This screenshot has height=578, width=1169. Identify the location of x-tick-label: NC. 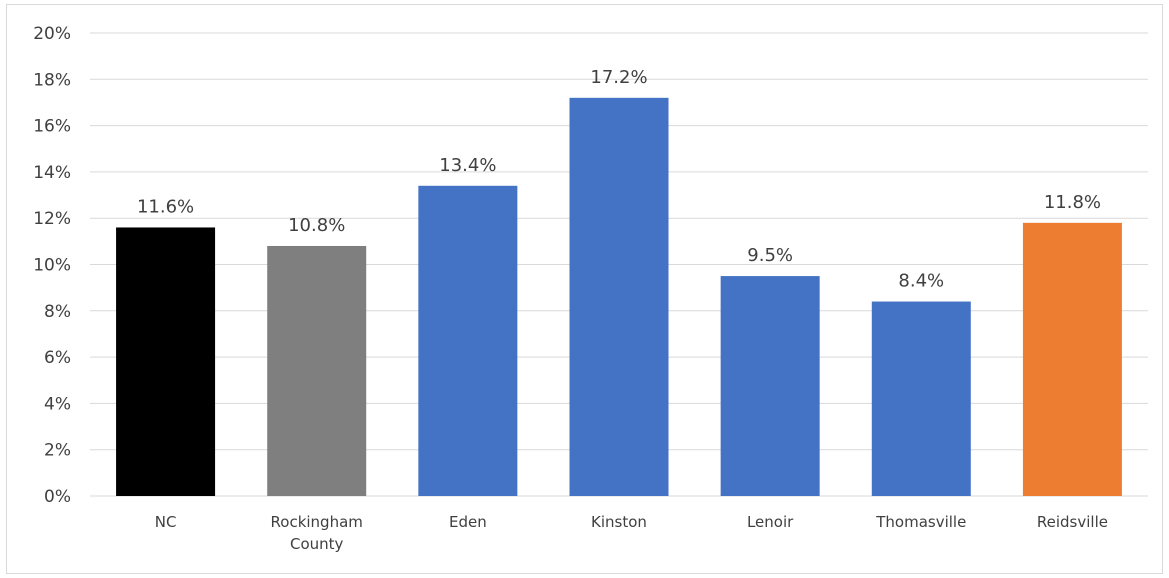
(166, 522).